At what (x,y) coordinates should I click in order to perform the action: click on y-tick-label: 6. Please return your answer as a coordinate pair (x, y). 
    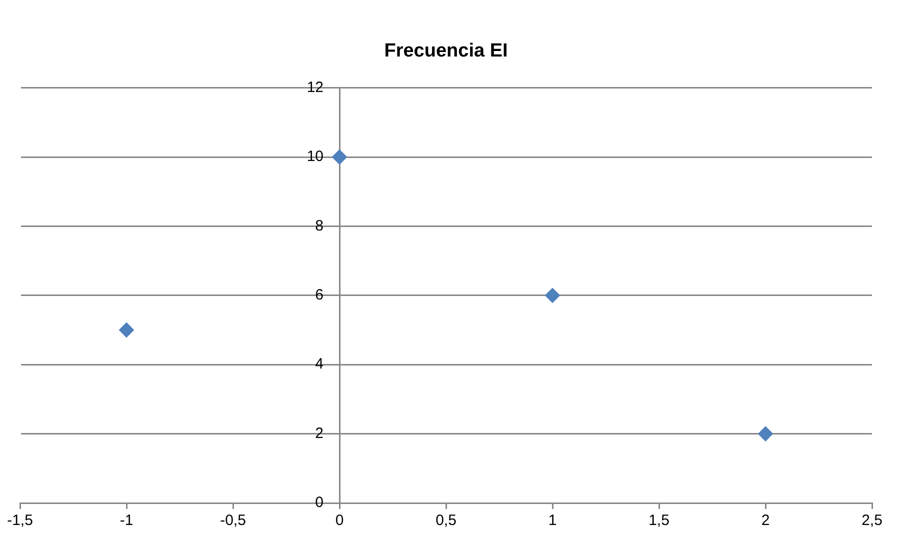
    Looking at the image, I should click on (319, 295).